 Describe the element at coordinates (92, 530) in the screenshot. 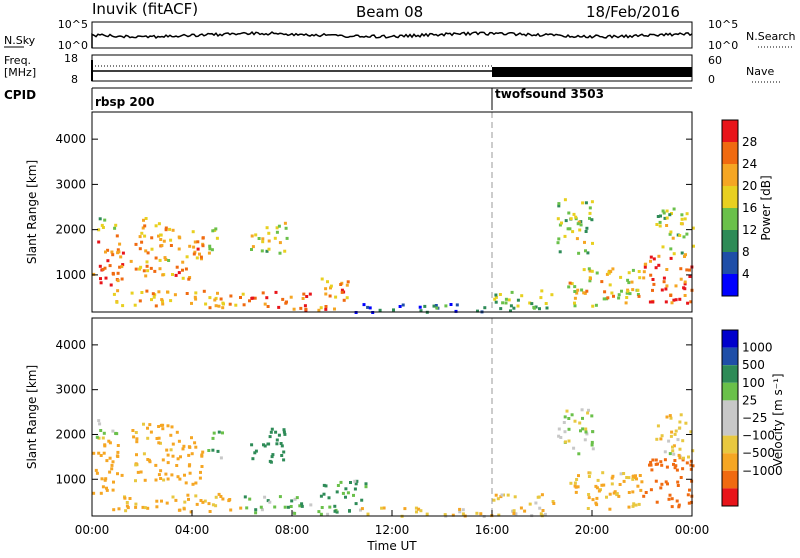

I see `x-tick-label: 00:00` at that location.